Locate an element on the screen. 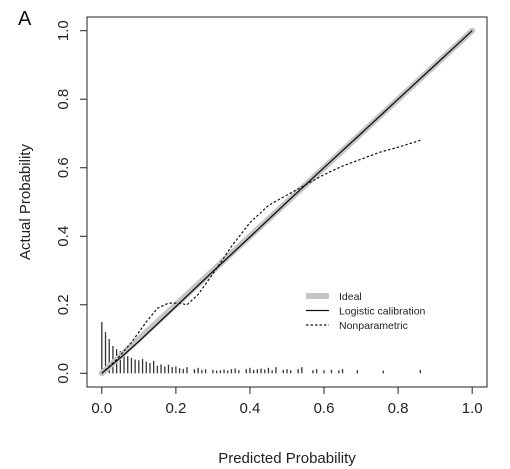  y-tick-label: 0.0 is located at coordinates (63, 373).